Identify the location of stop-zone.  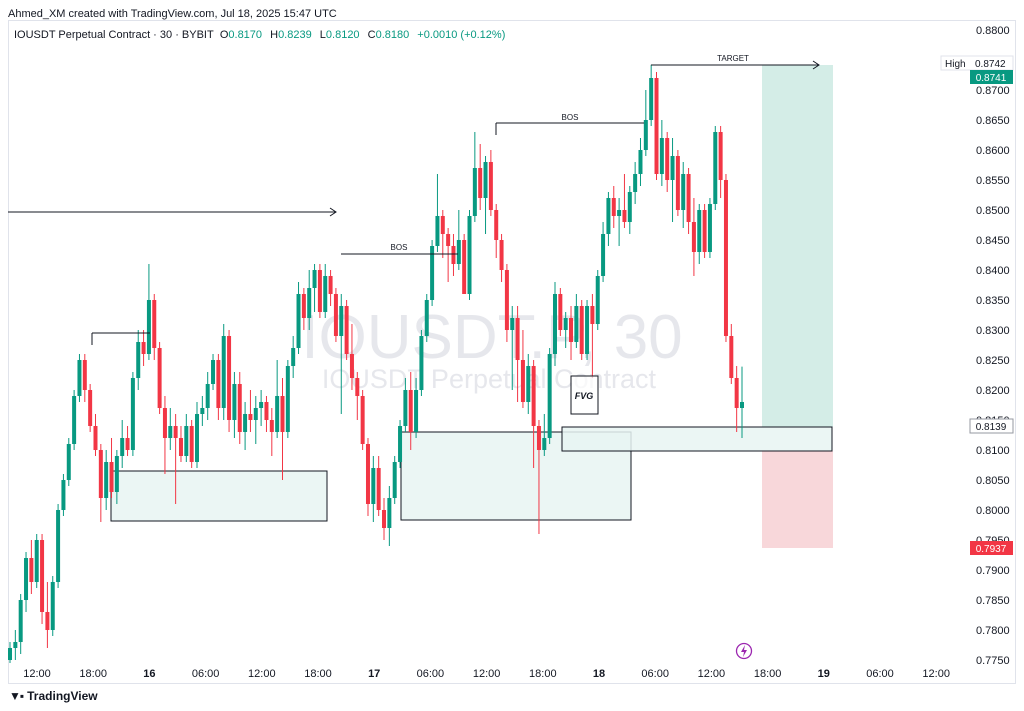
(797, 499).